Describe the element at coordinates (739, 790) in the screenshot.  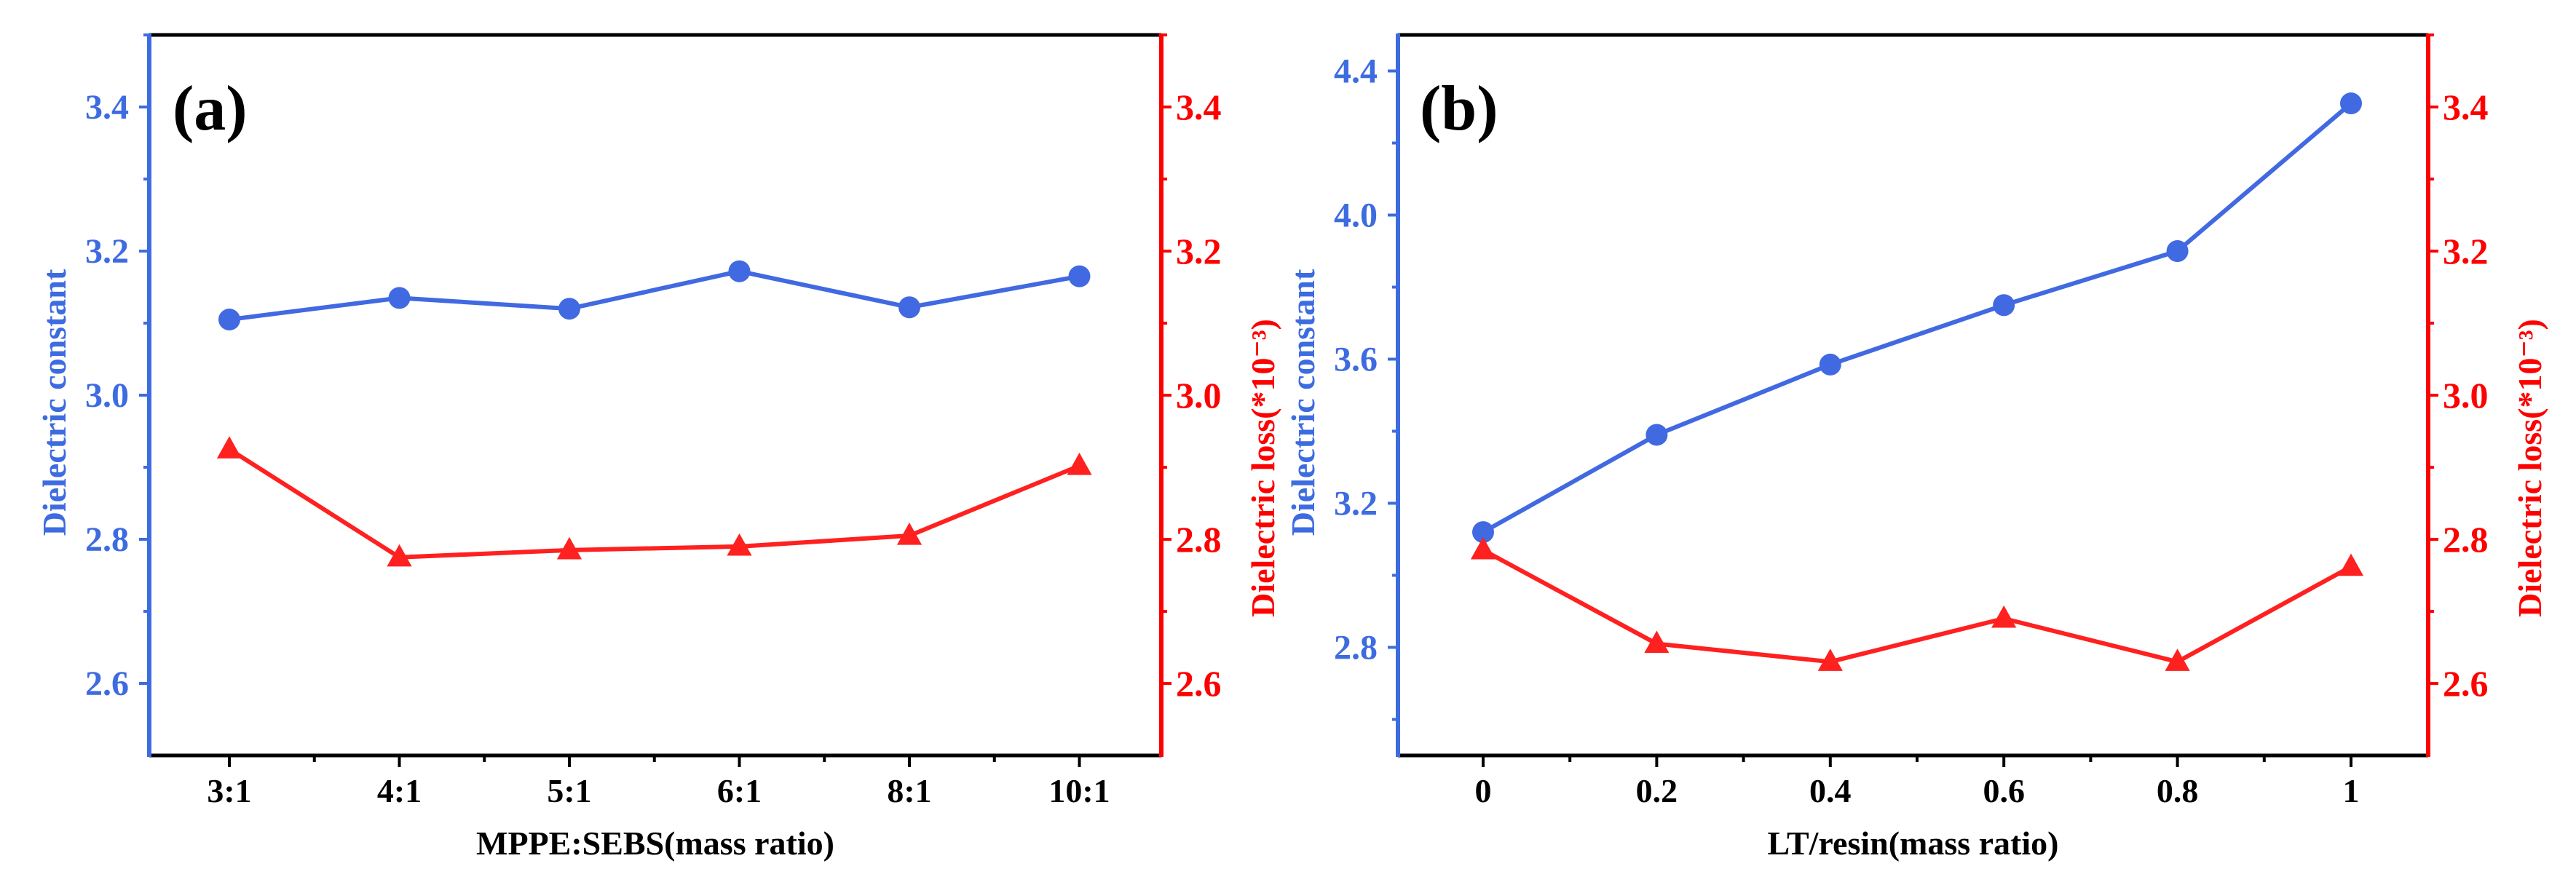
I see `x-tick-label: 6:1` at that location.